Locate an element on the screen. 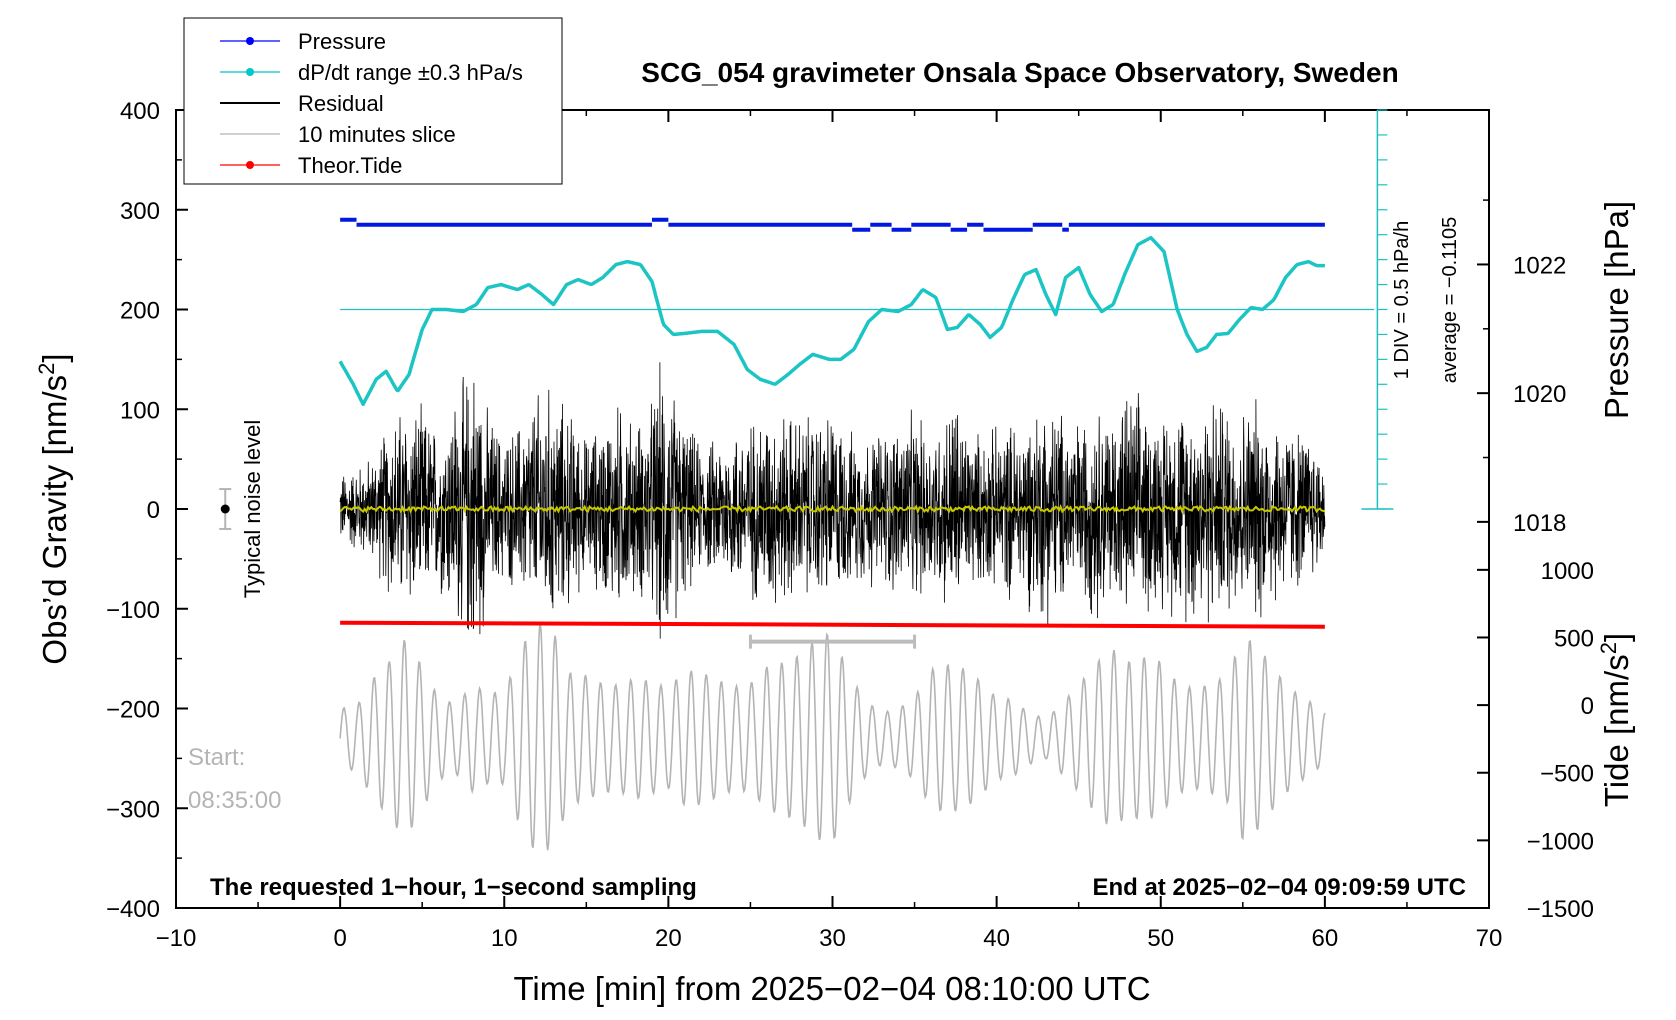  pressure-tick-label: 1020 is located at coordinates (1539, 394).